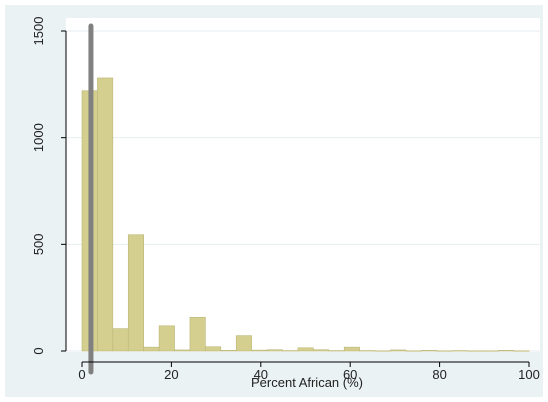 Image resolution: width=548 pixels, height=402 pixels. What do you see at coordinates (309, 372) in the screenshot?
I see `x-axis-ticks: 0 20 40 60 80 100` at bounding box center [309, 372].